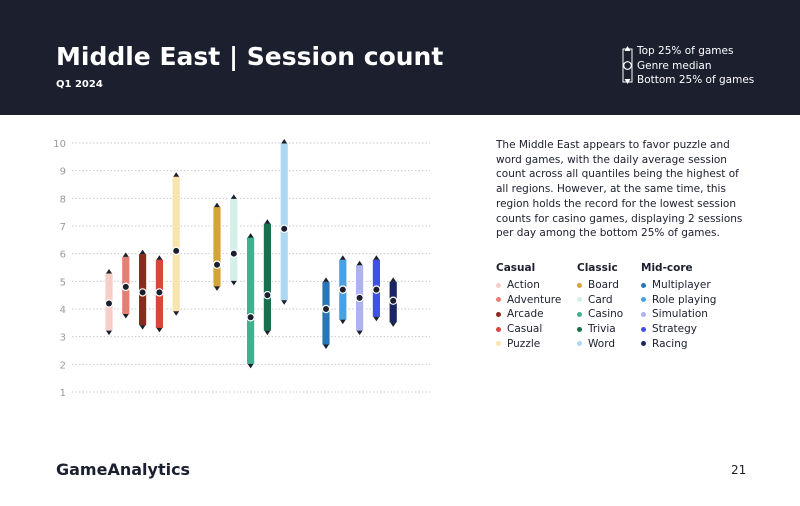 This screenshot has height=506, width=800. Describe the element at coordinates (393, 300) in the screenshot. I see `median-point-racing` at that location.